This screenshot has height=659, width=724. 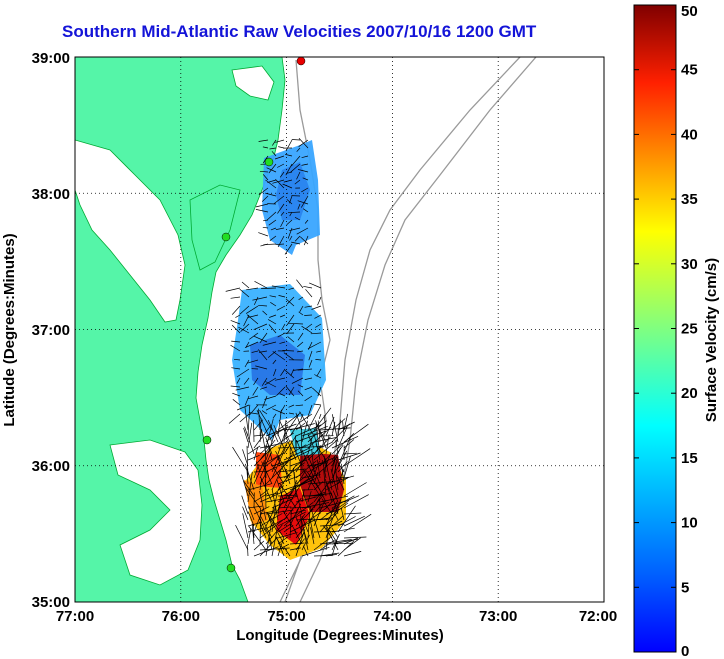 What do you see at coordinates (51, 330) in the screenshot?
I see `lat-tick-label: 37:00` at bounding box center [51, 330].